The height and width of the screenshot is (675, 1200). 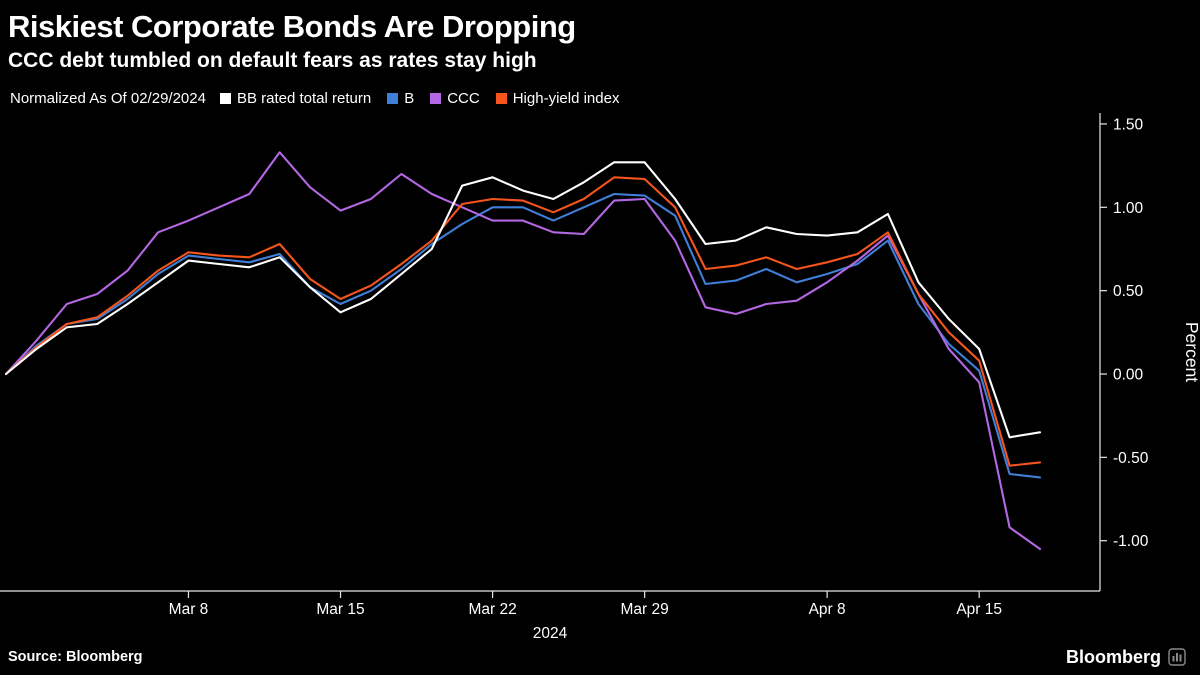 I want to click on svg-text: Mar 29, so click(x=645, y=609).